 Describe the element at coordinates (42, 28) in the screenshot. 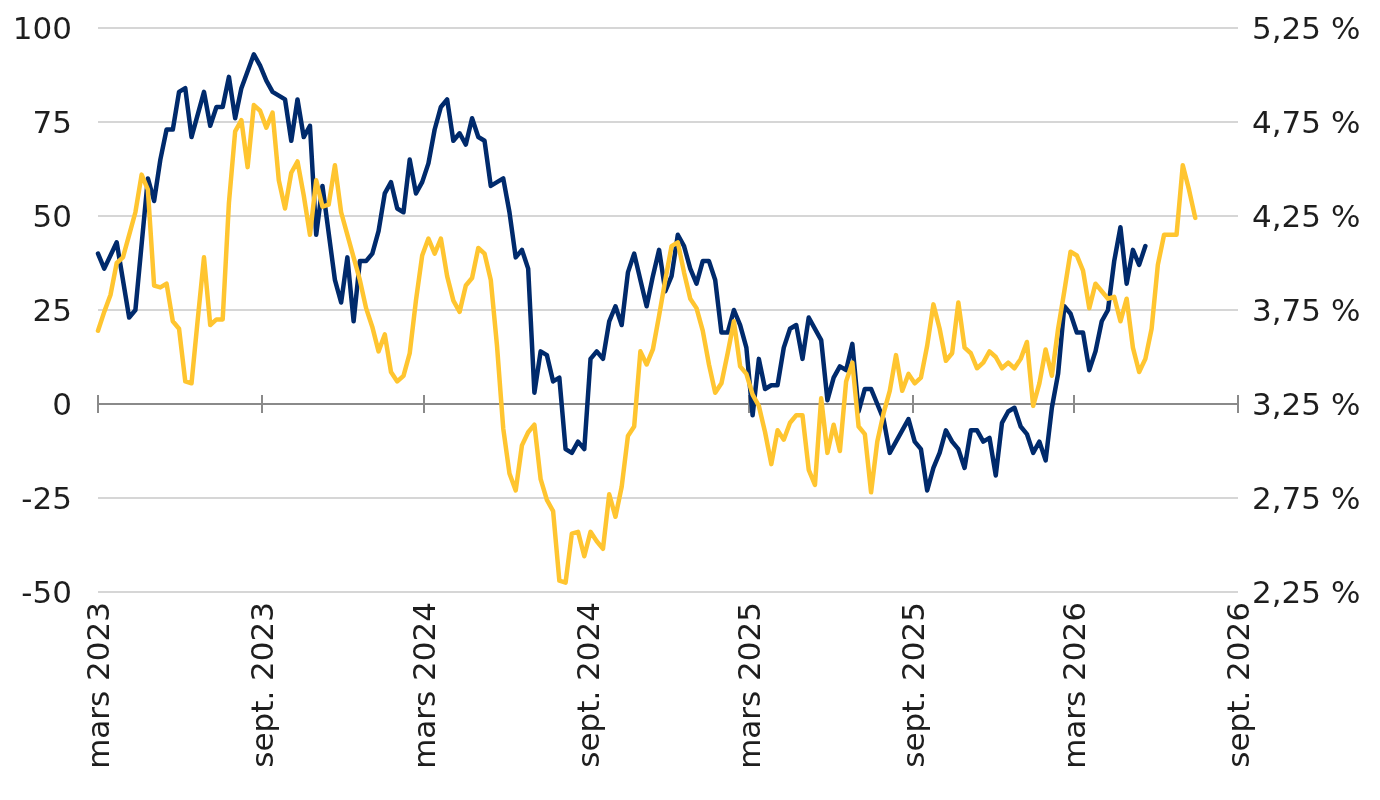

I see `y-tick-label: 100` at that location.